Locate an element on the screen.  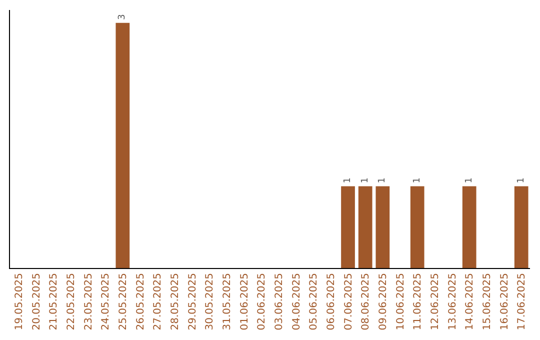
x-tick-label: 19.05.2025 is located at coordinates (19, 301).